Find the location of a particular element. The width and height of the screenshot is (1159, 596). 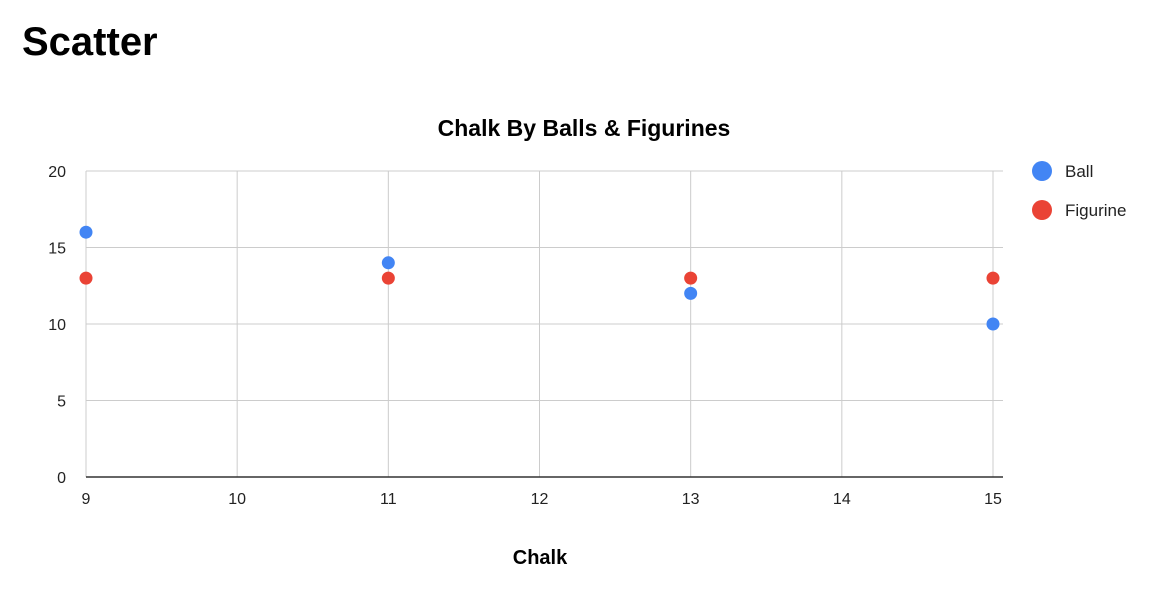

y-tick-label: 10 is located at coordinates (57, 325).